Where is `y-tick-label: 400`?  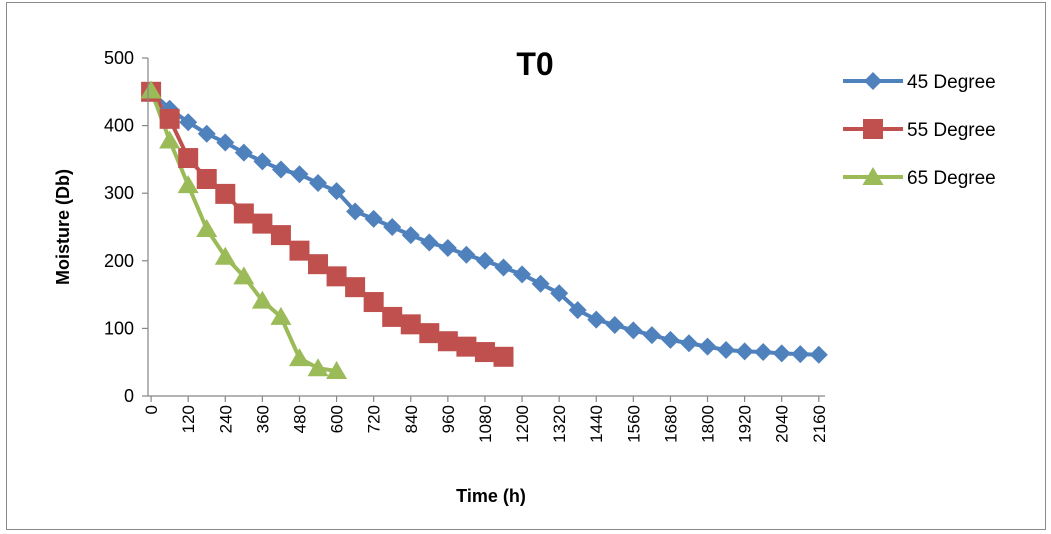
y-tick-label: 400 is located at coordinates (119, 126).